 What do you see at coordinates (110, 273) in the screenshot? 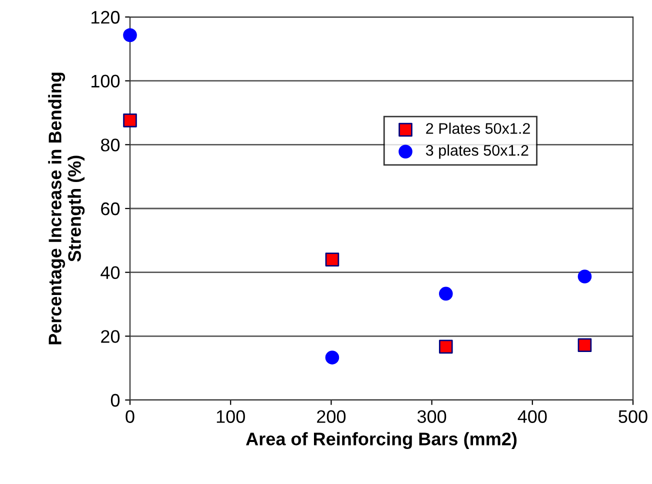
I see `y-tick-label: 40` at bounding box center [110, 273].